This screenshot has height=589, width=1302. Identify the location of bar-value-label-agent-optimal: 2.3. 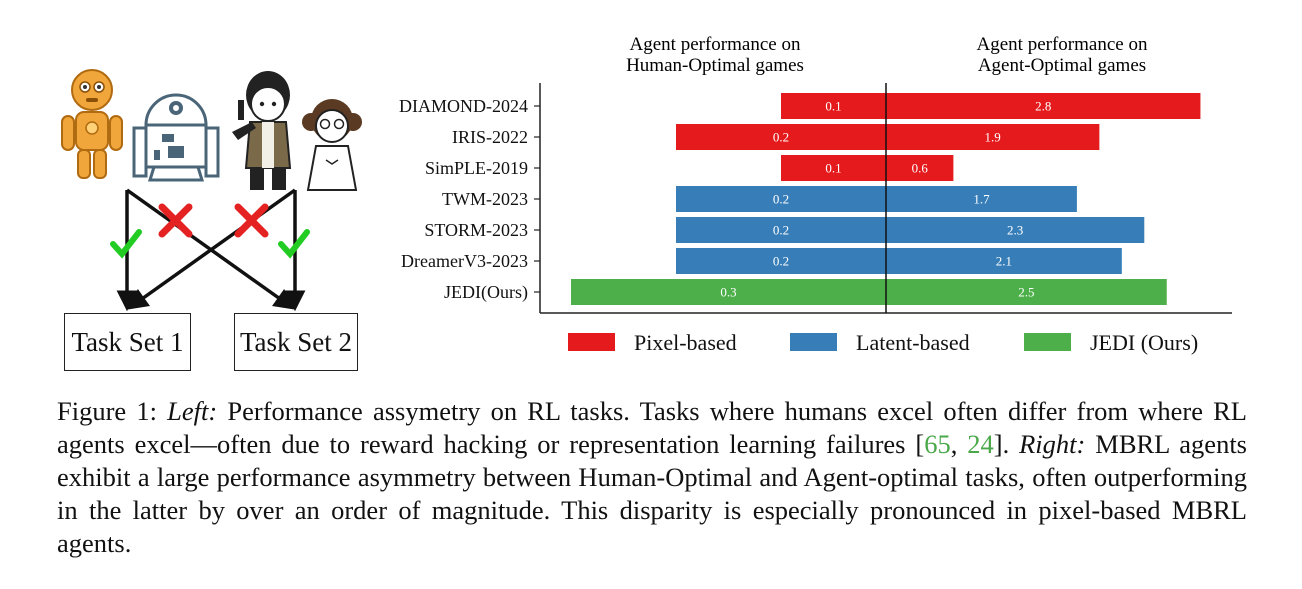
(1015, 230).